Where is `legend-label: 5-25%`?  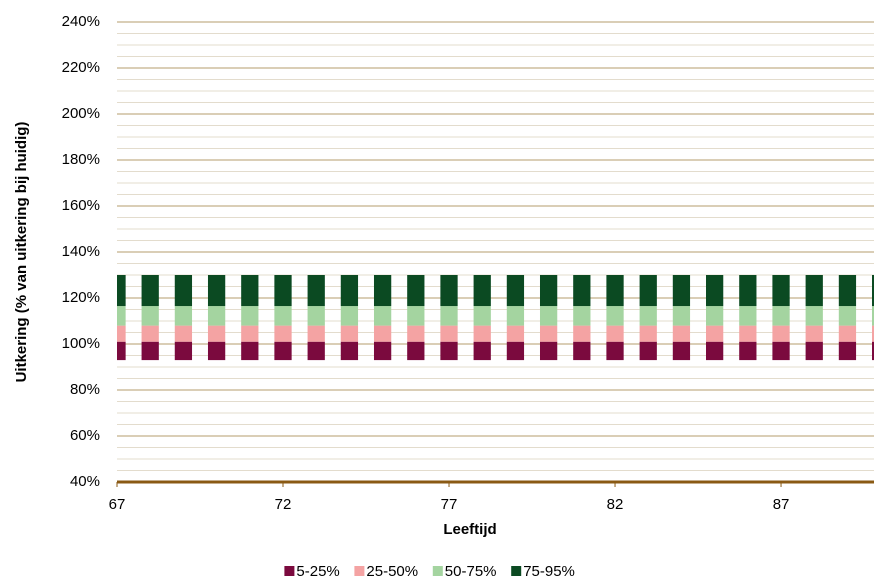 legend-label: 5-25% is located at coordinates (317, 571).